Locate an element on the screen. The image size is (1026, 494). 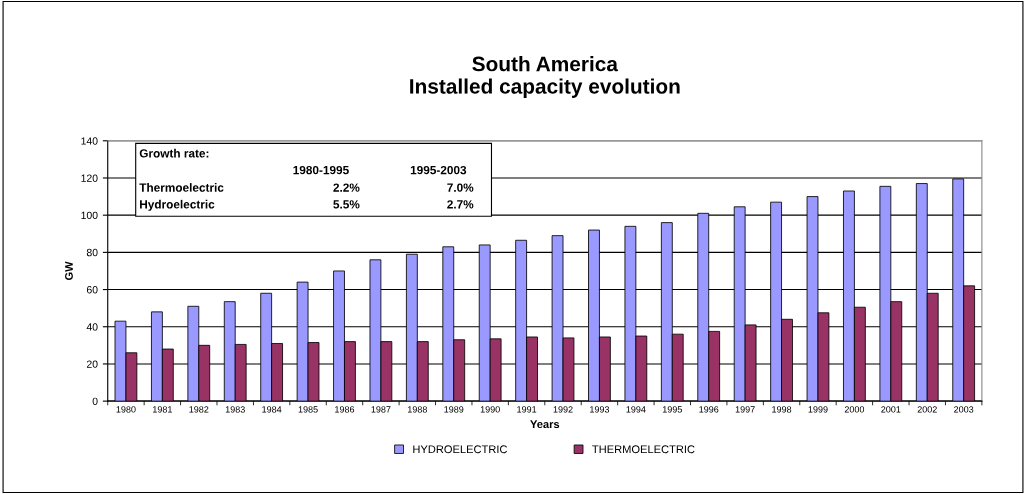
annotation: 2.7% is located at coordinates (460, 204).